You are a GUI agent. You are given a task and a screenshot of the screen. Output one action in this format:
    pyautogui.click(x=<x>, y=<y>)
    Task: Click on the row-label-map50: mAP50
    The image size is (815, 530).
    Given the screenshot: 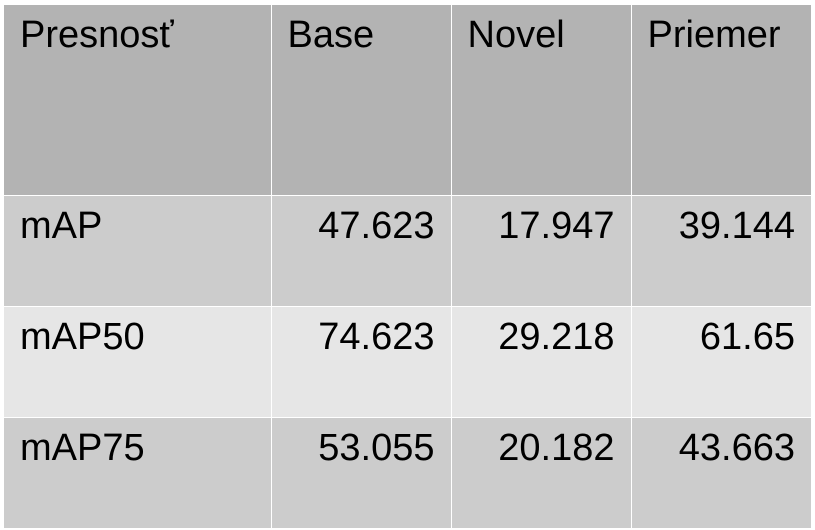 What is the action you would take?
    pyautogui.click(x=138, y=361)
    